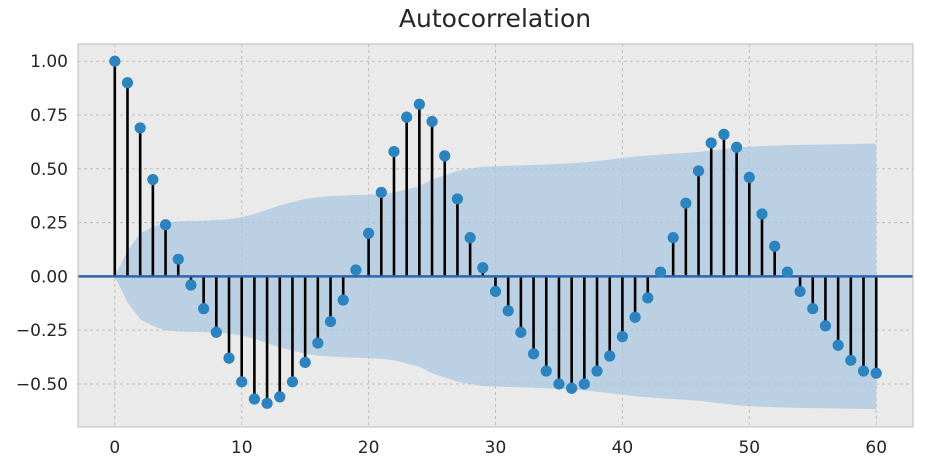 This screenshot has height=474, width=933. Describe the element at coordinates (49, 170) in the screenshot. I see `y-tick-label: 0.50` at that location.